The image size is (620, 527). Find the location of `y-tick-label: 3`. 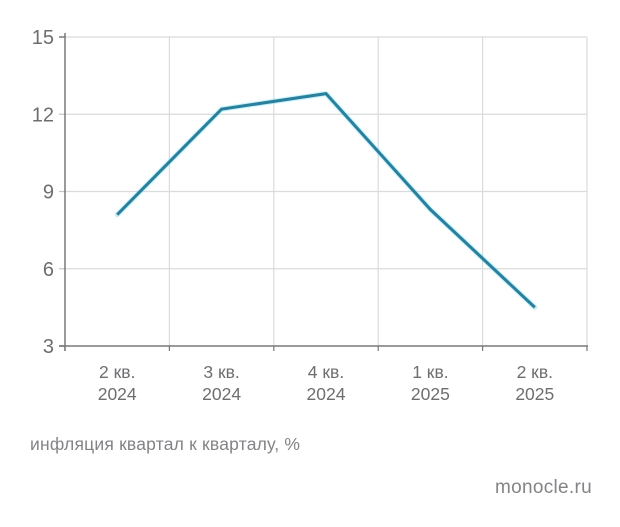

y-tick-label: 3 is located at coordinates (48, 347).